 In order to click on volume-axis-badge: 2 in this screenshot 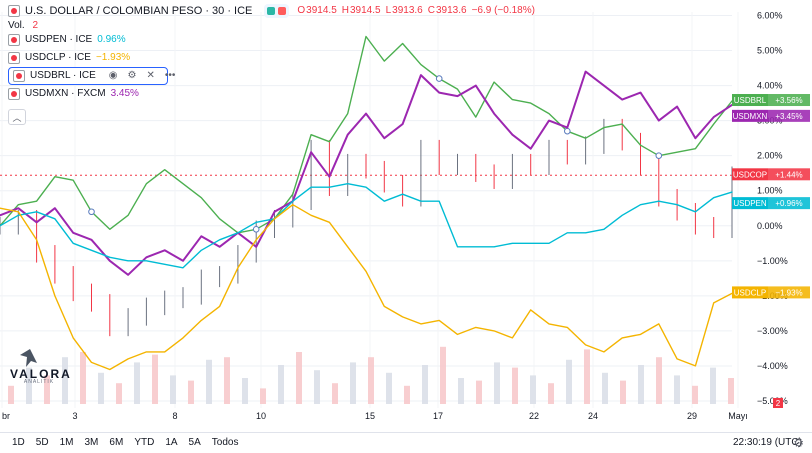, I will do `click(778, 403)`.